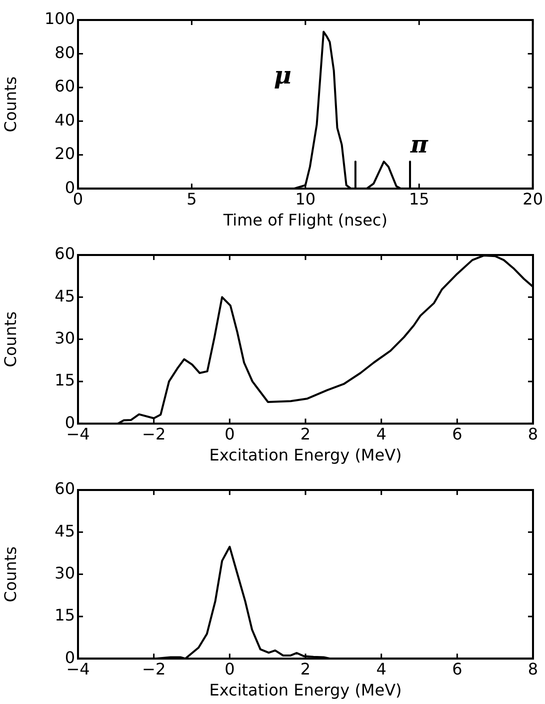 This screenshot has width=545, height=704. Describe the element at coordinates (64, 120) in the screenshot. I see `y-tick-label: 40` at that location.